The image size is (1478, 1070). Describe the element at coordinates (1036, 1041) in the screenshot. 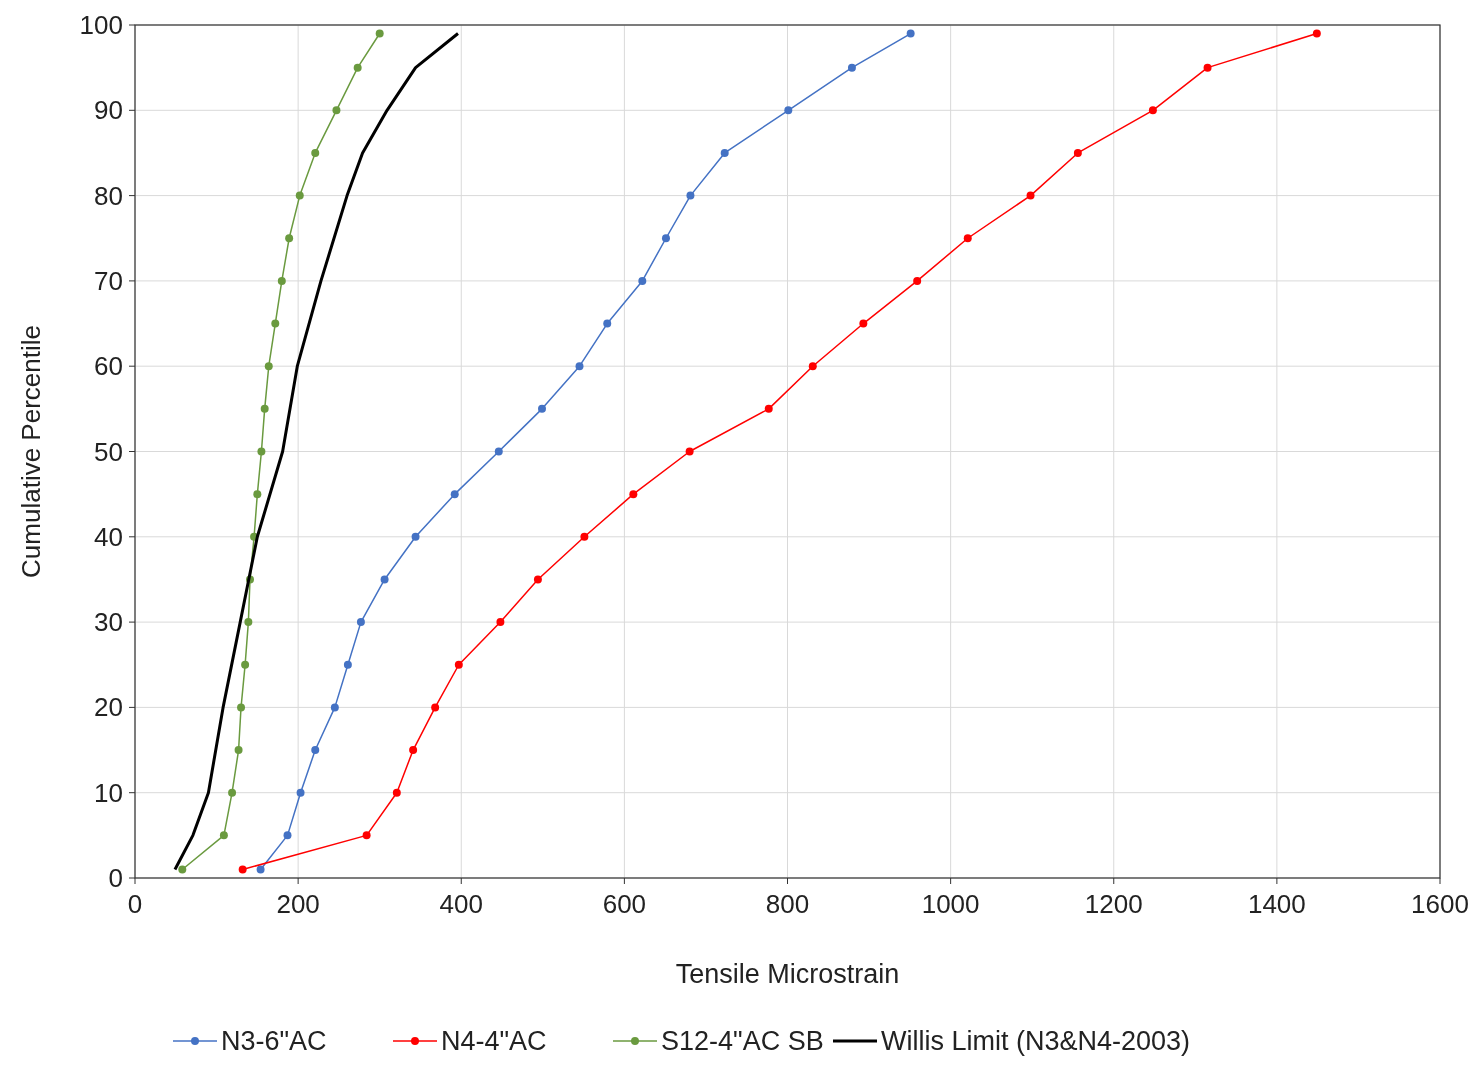

I see `legend-label: Willis Limit (N3&N4-2003)` at that location.